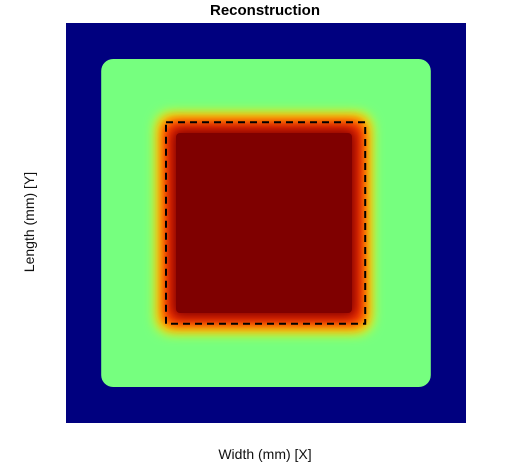 The image size is (530, 471). What do you see at coordinates (264, 454) in the screenshot?
I see `x-axis-label: Width (mm) [X]` at bounding box center [264, 454].